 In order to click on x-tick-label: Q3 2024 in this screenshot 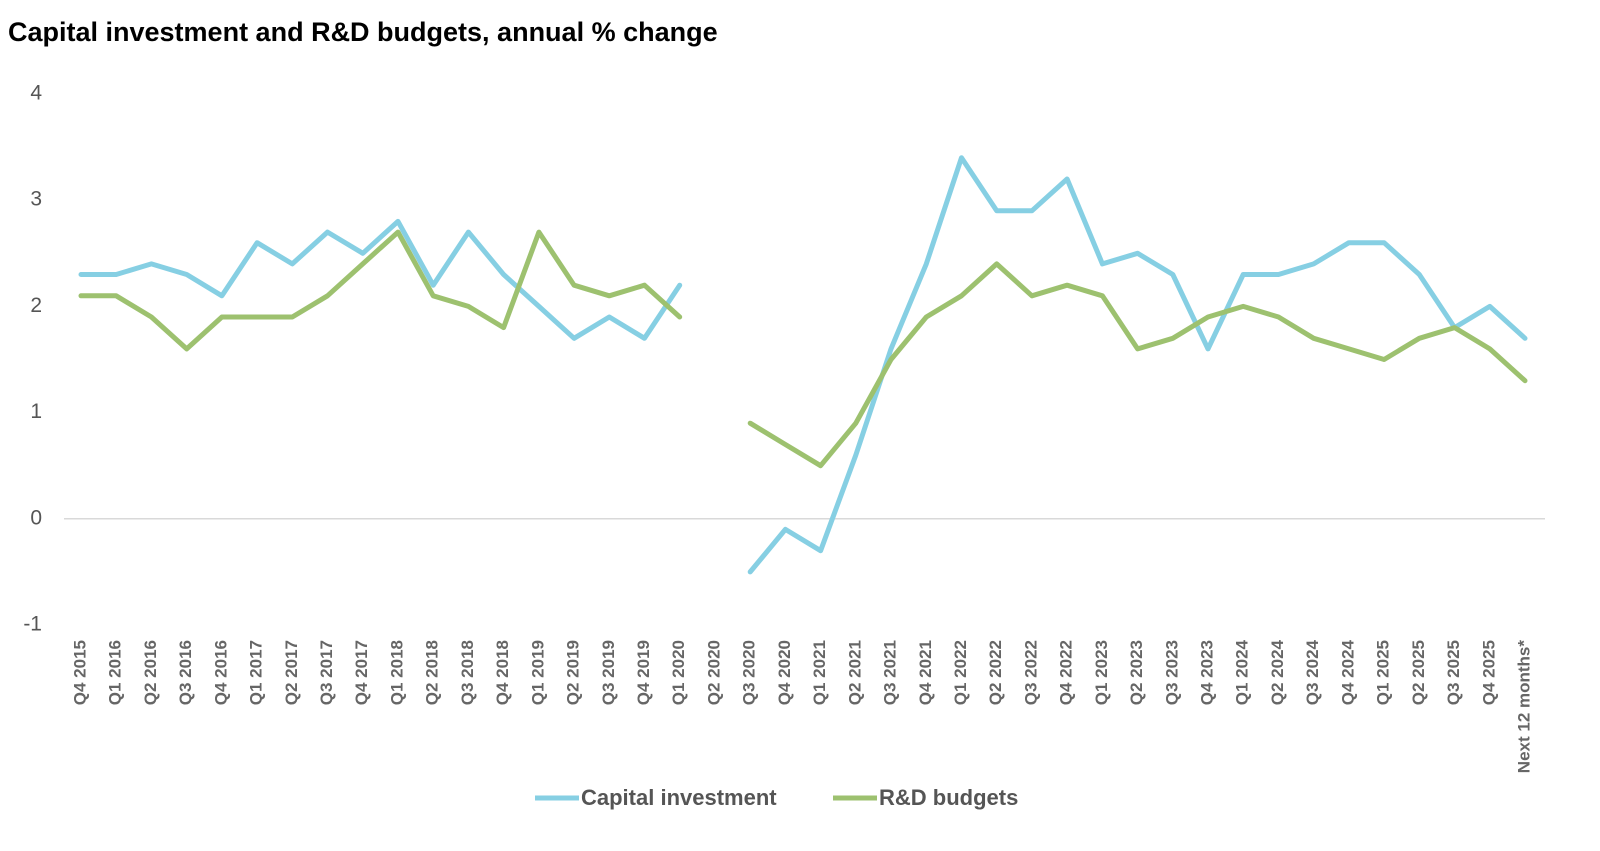, I will do `click(1312, 672)`.